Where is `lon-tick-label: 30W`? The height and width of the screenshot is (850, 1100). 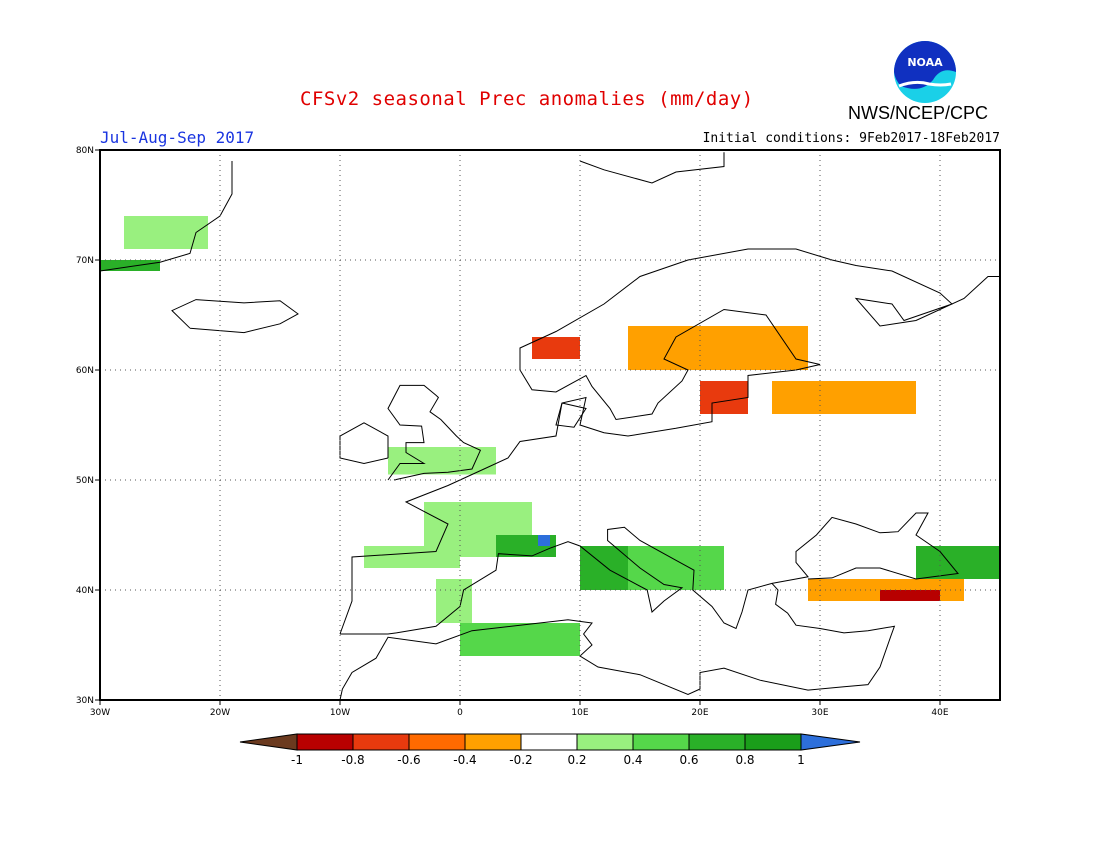 lon-tick-label: 30W is located at coordinates (100, 713).